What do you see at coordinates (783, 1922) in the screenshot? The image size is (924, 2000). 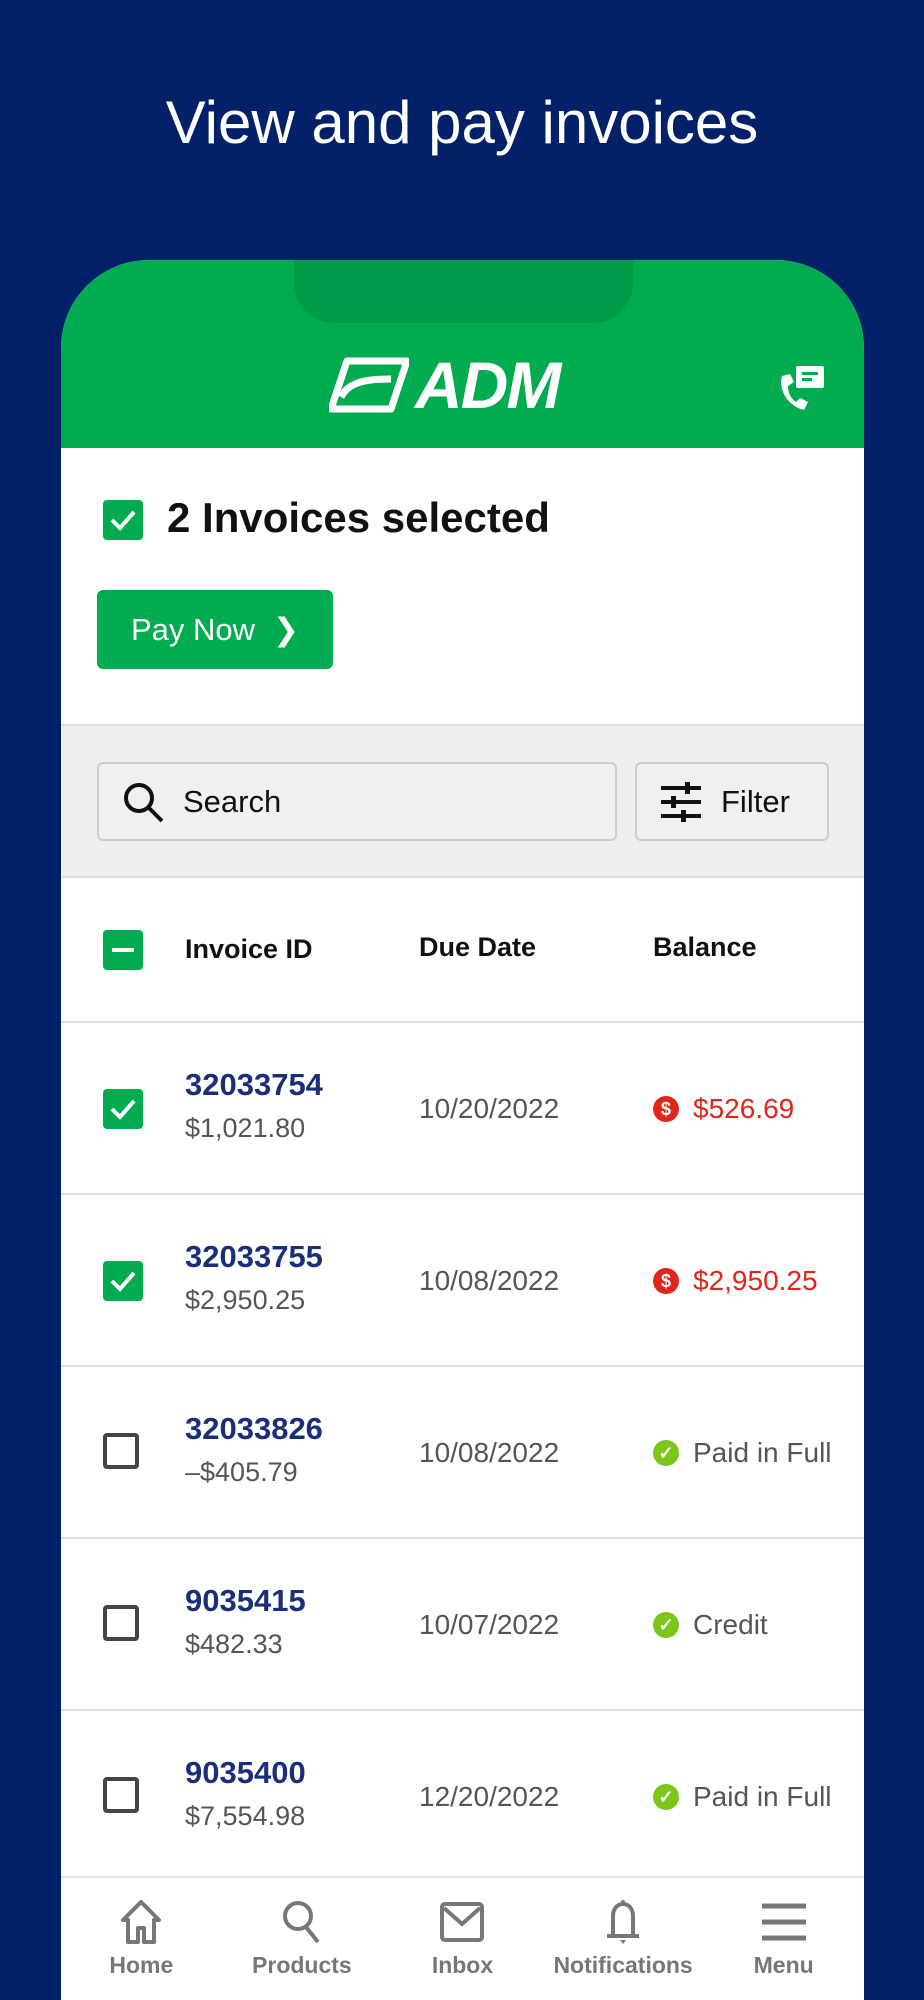 I see `menu-icon` at bounding box center [783, 1922].